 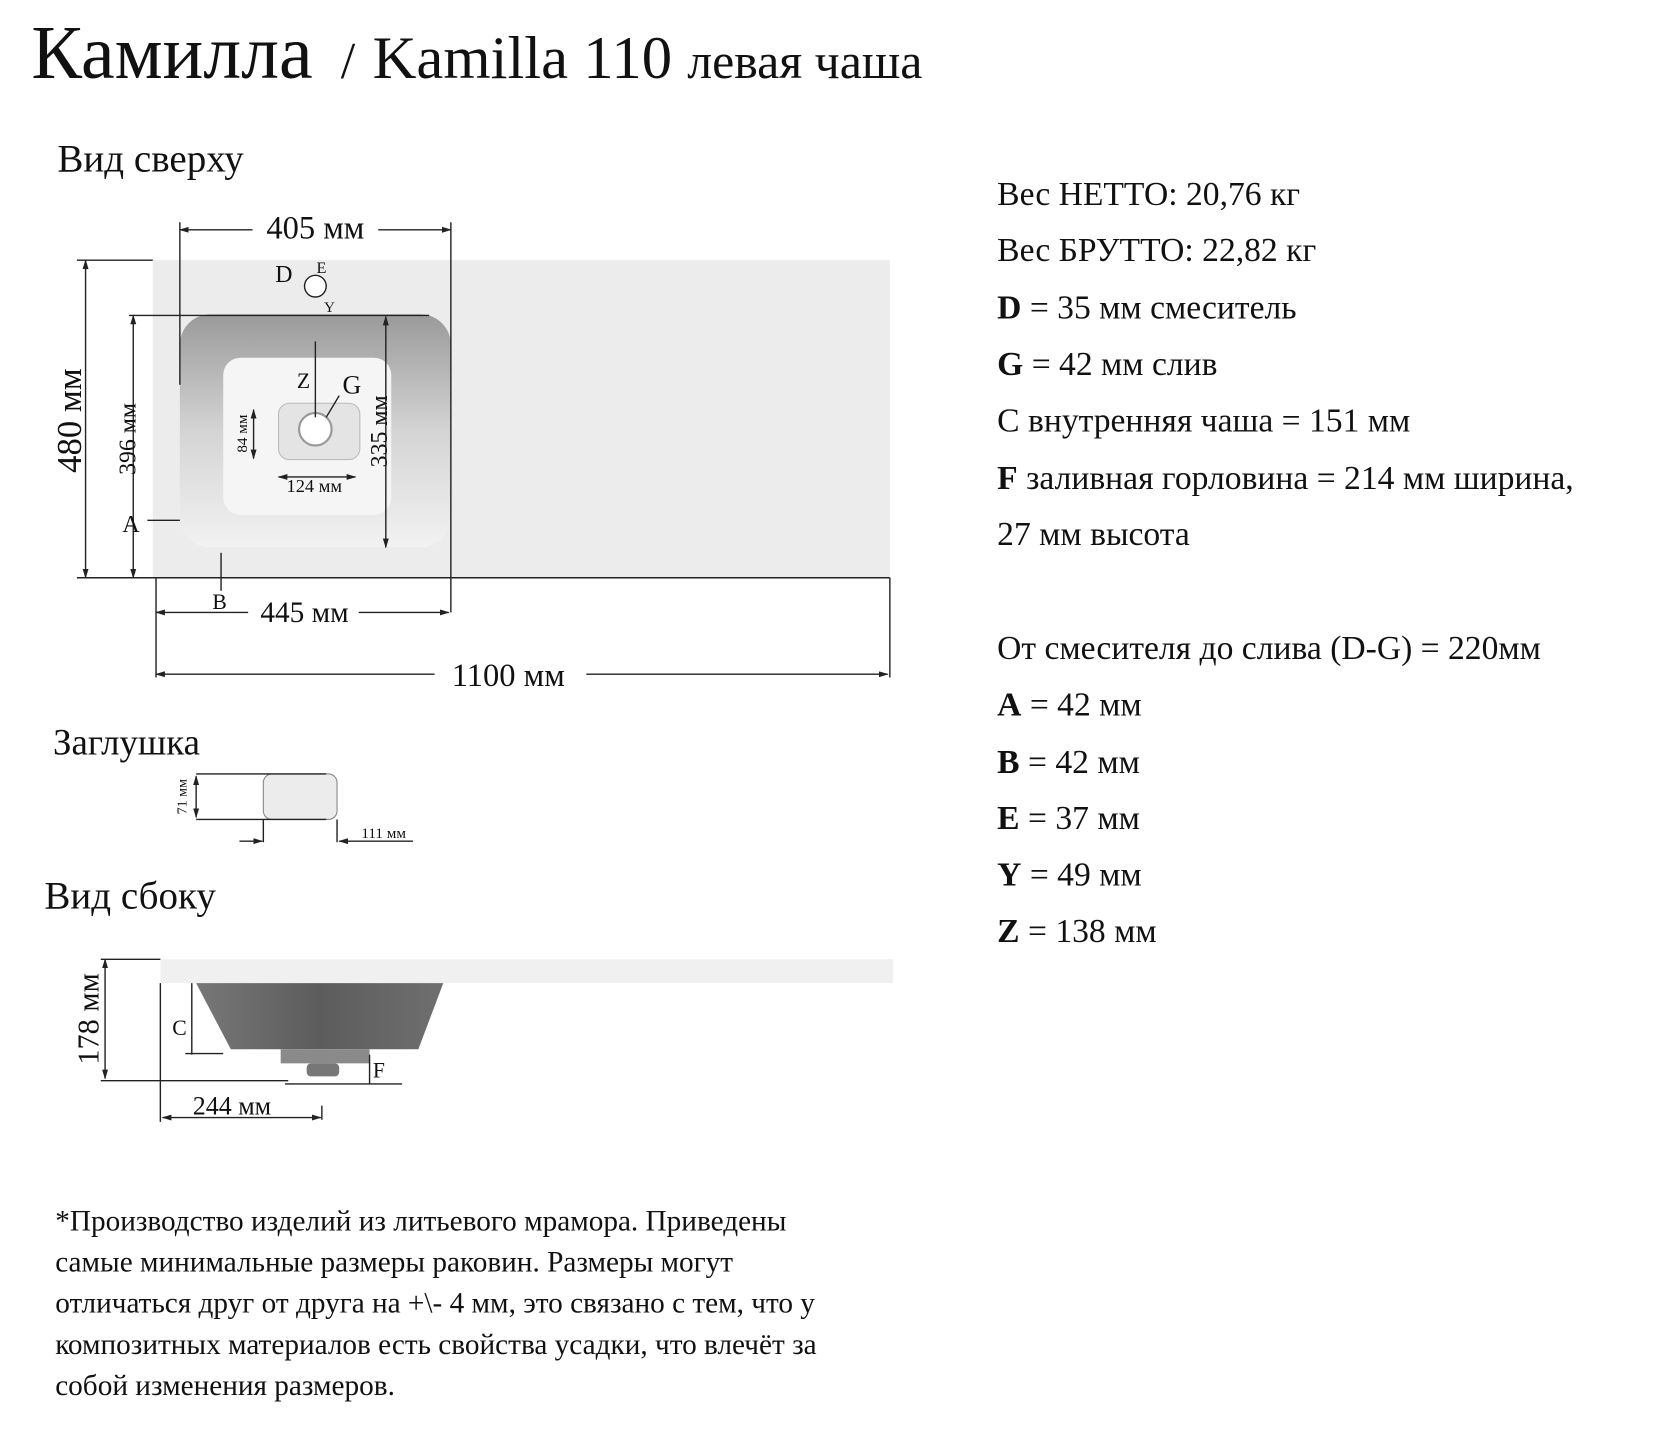 I want to click on dim-480: 480 мм, so click(x=69, y=420).